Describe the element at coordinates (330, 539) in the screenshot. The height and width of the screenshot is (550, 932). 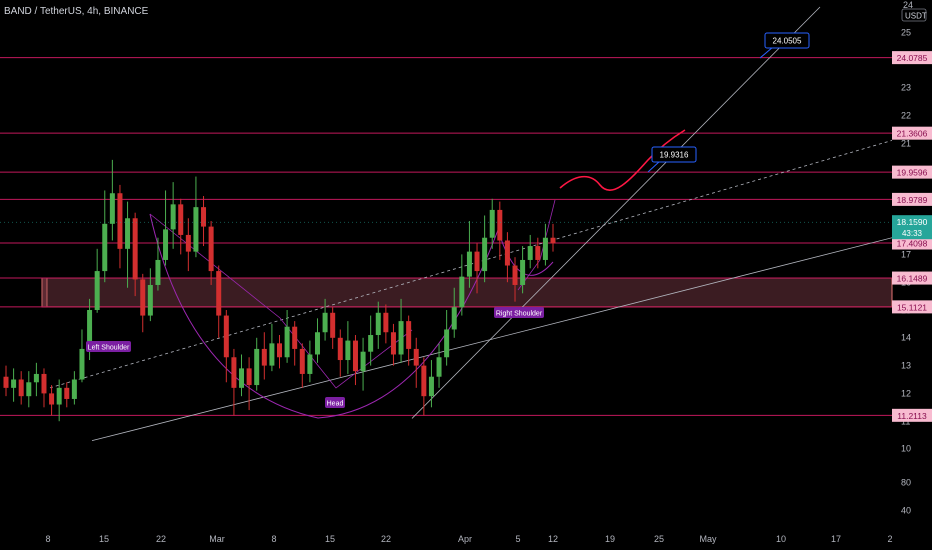
I see `x-tick-label: 15` at that location.